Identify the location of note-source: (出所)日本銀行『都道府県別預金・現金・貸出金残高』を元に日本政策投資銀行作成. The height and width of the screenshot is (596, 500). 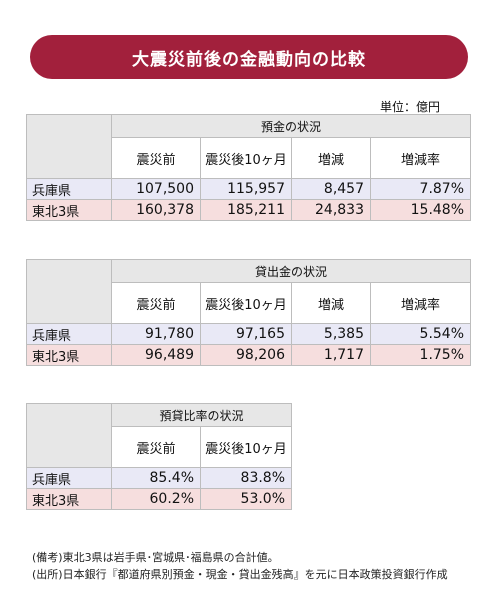
(240, 574).